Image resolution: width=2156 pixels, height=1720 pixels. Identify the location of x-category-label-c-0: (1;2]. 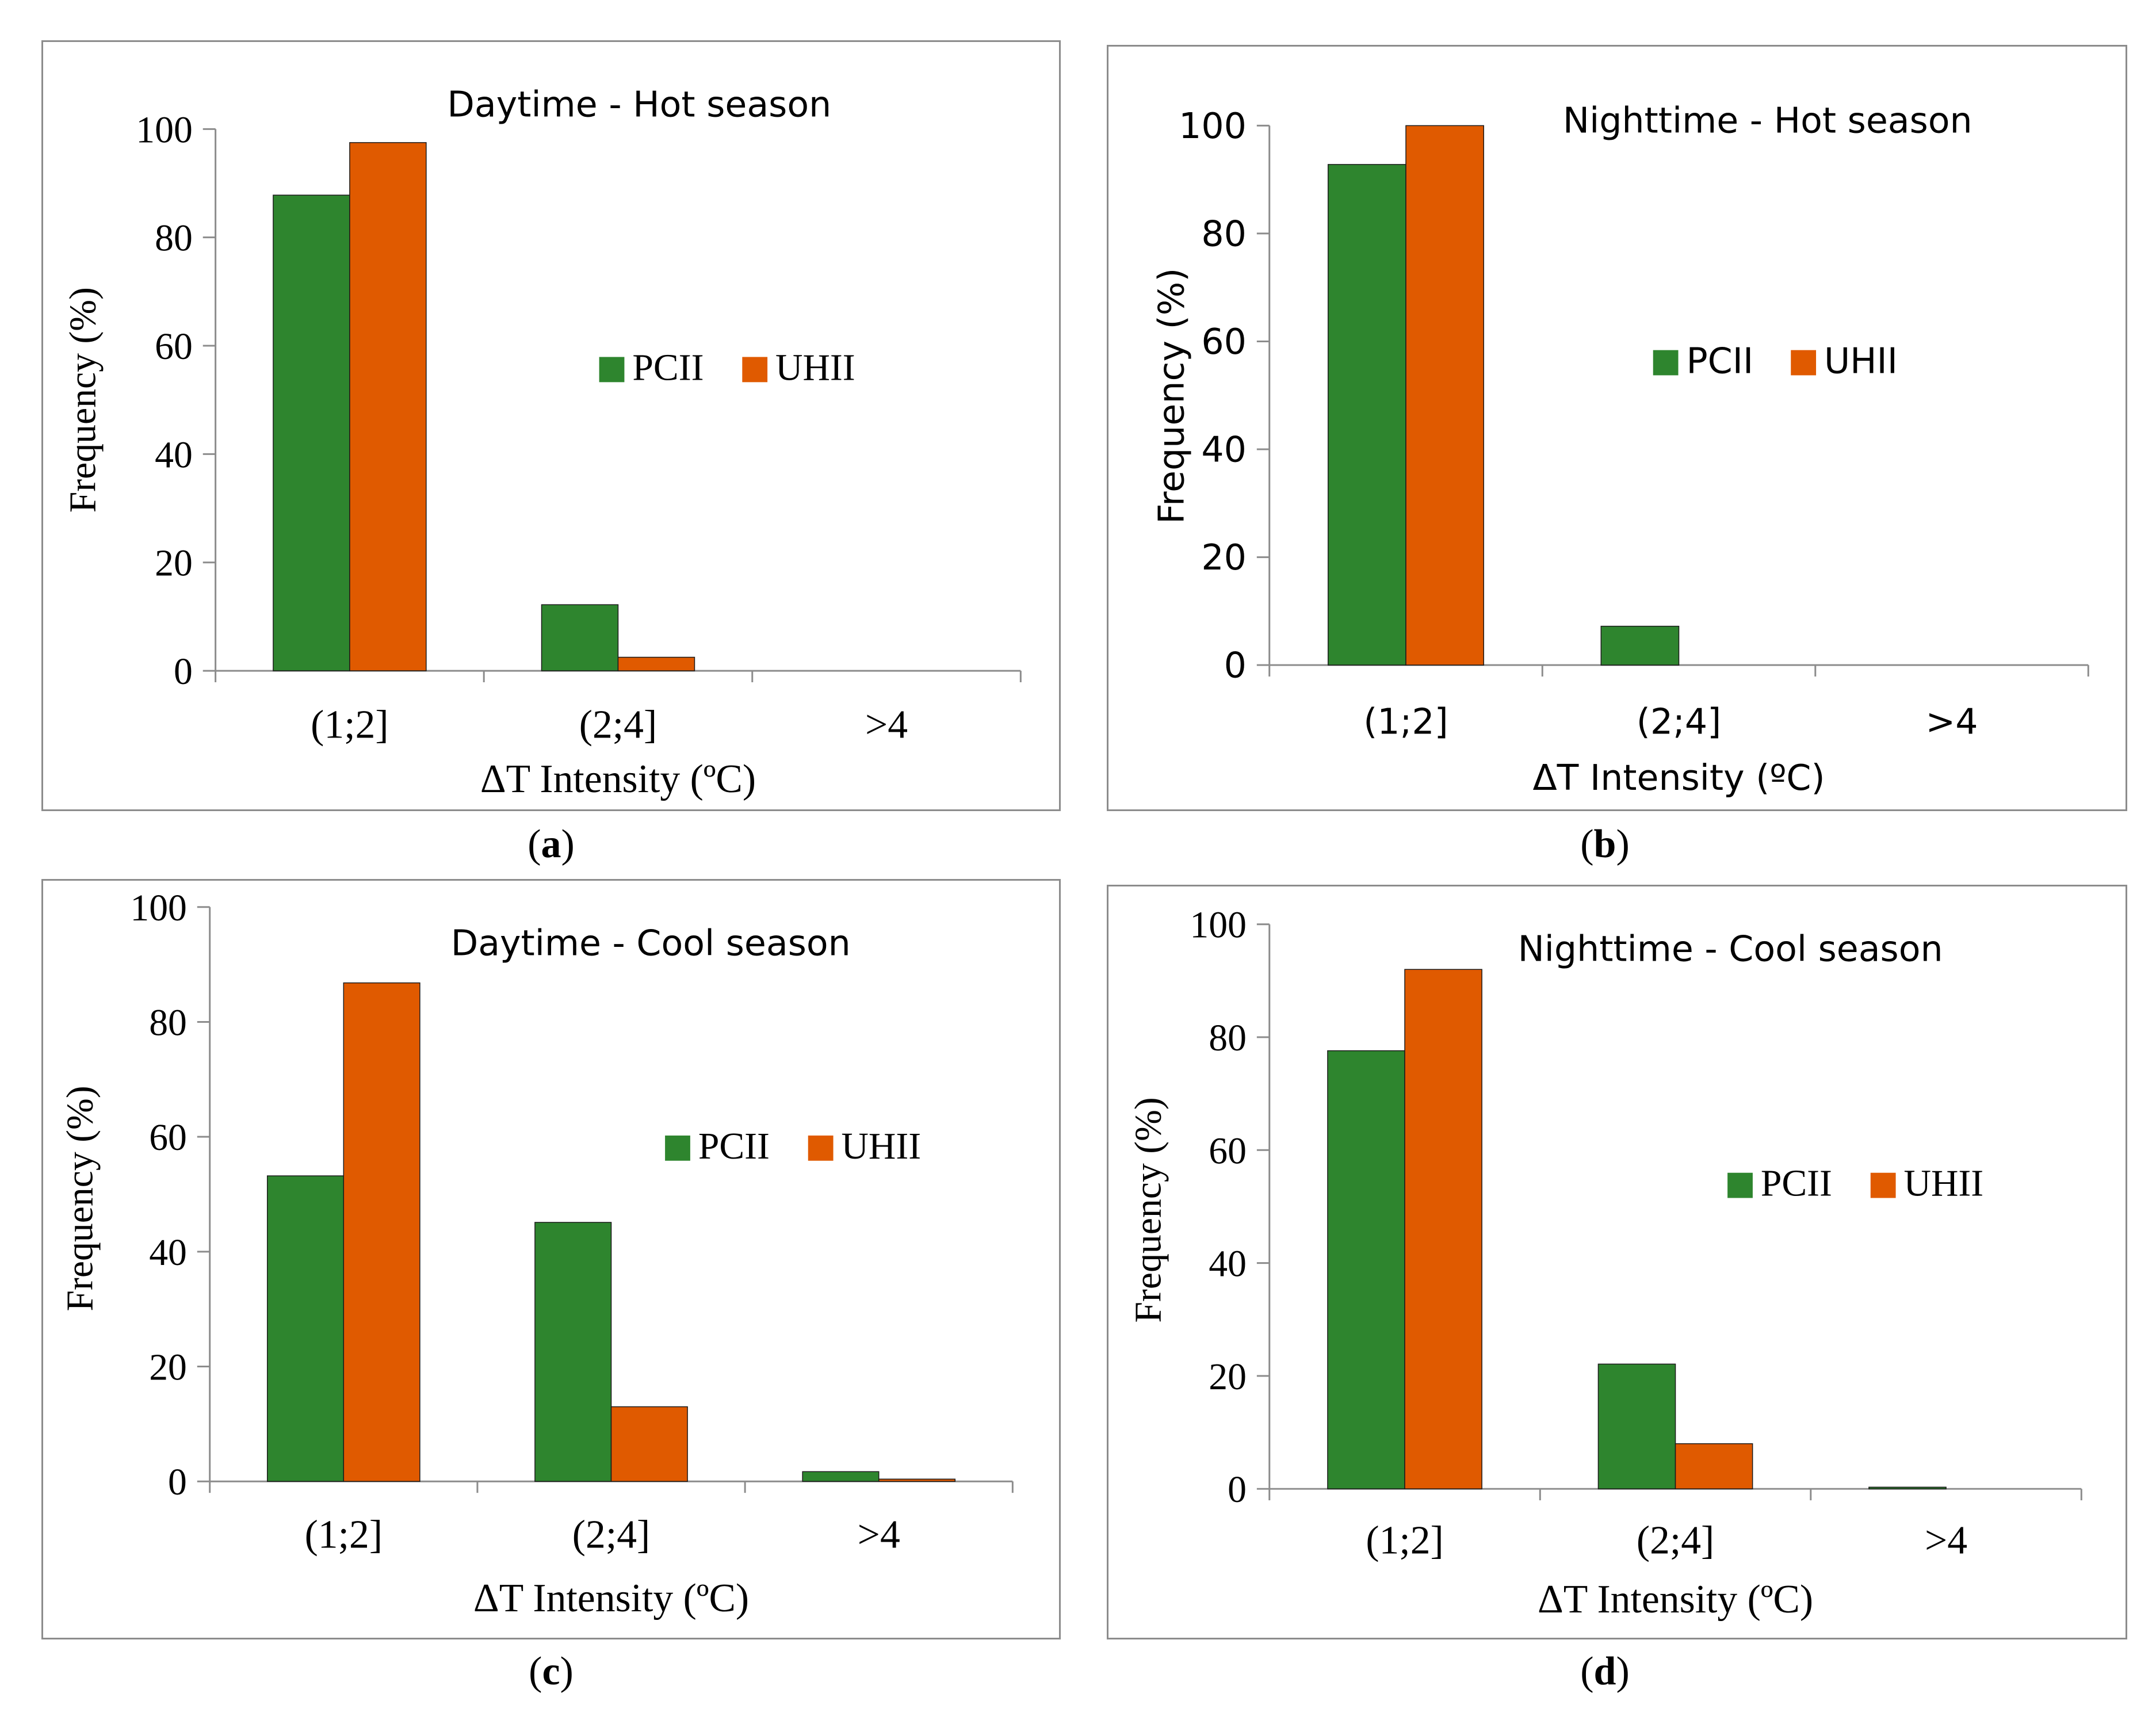
(344, 1535).